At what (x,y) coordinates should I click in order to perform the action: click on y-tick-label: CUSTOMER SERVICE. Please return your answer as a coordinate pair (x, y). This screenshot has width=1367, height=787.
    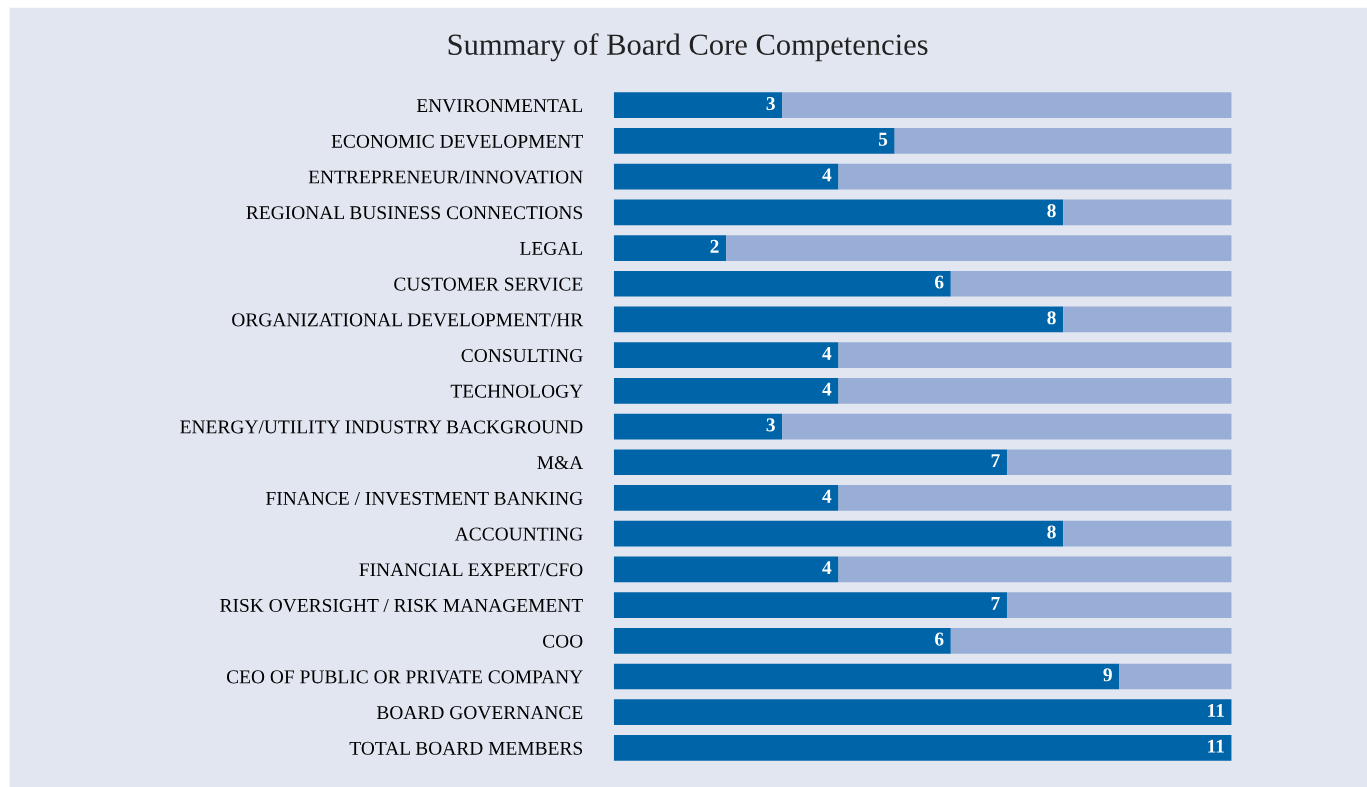
    Looking at the image, I should click on (488, 284).